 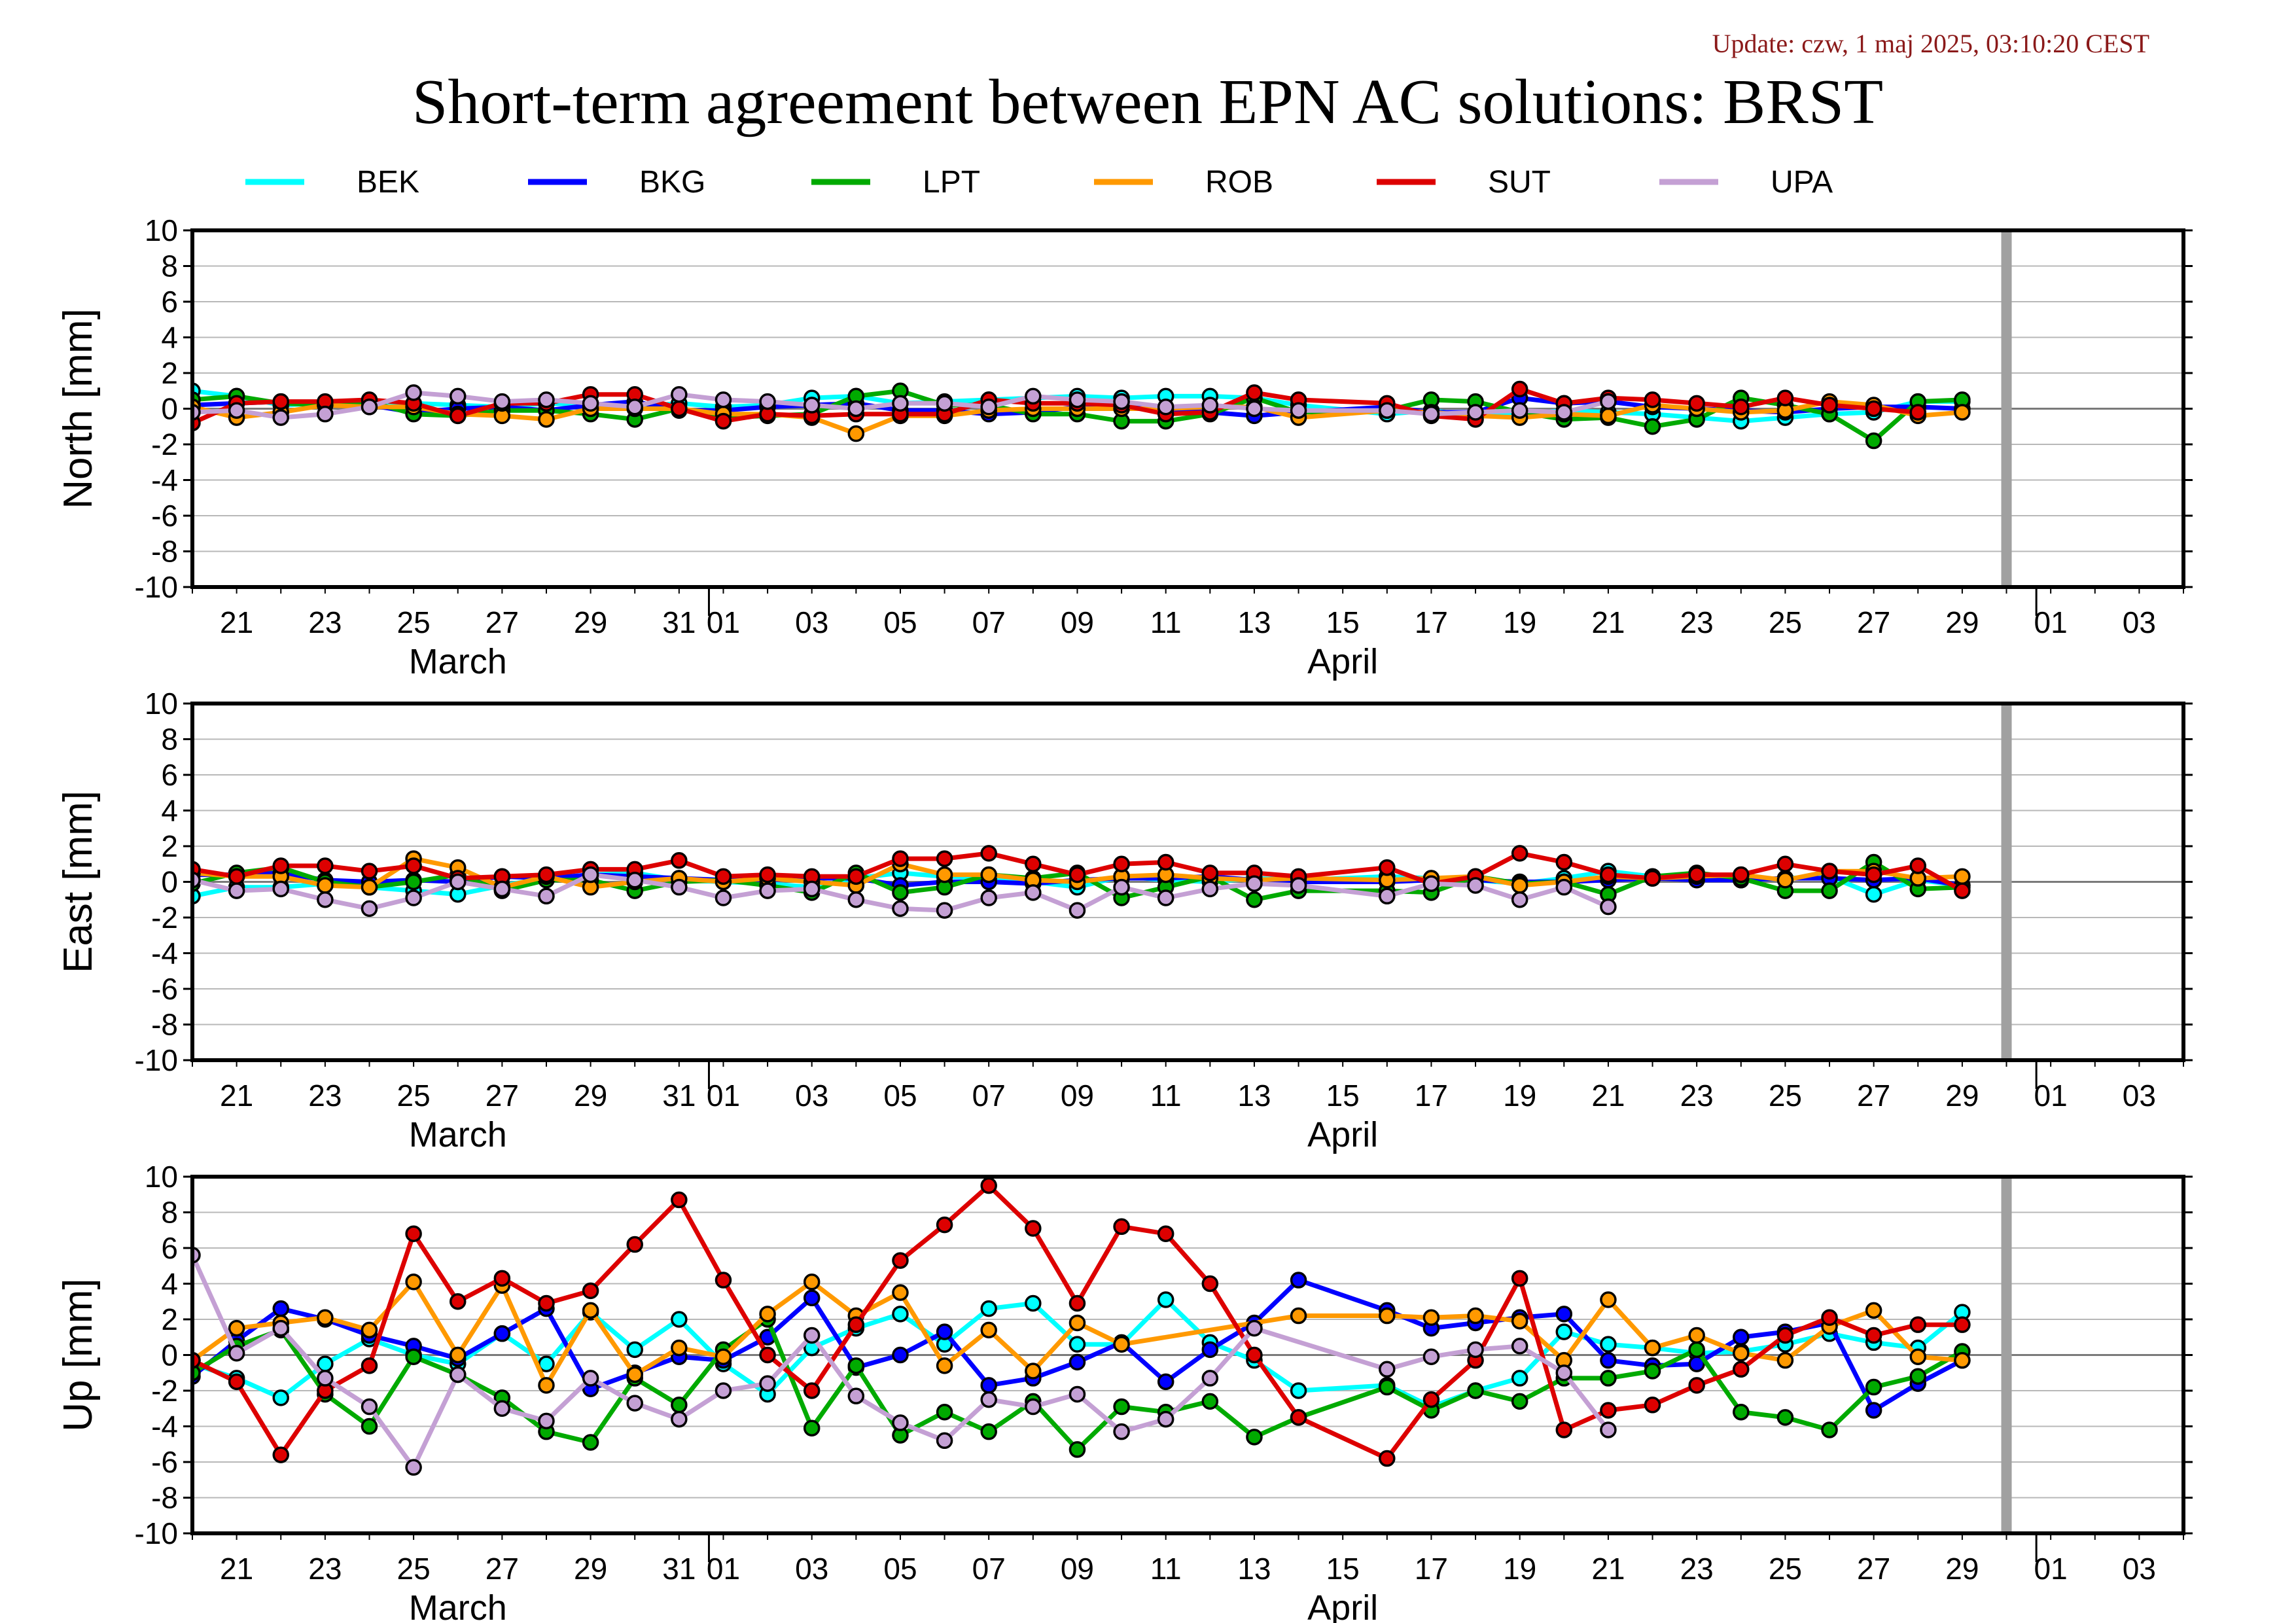 I want to click on legend-label-upa: UPA, so click(x=1802, y=182).